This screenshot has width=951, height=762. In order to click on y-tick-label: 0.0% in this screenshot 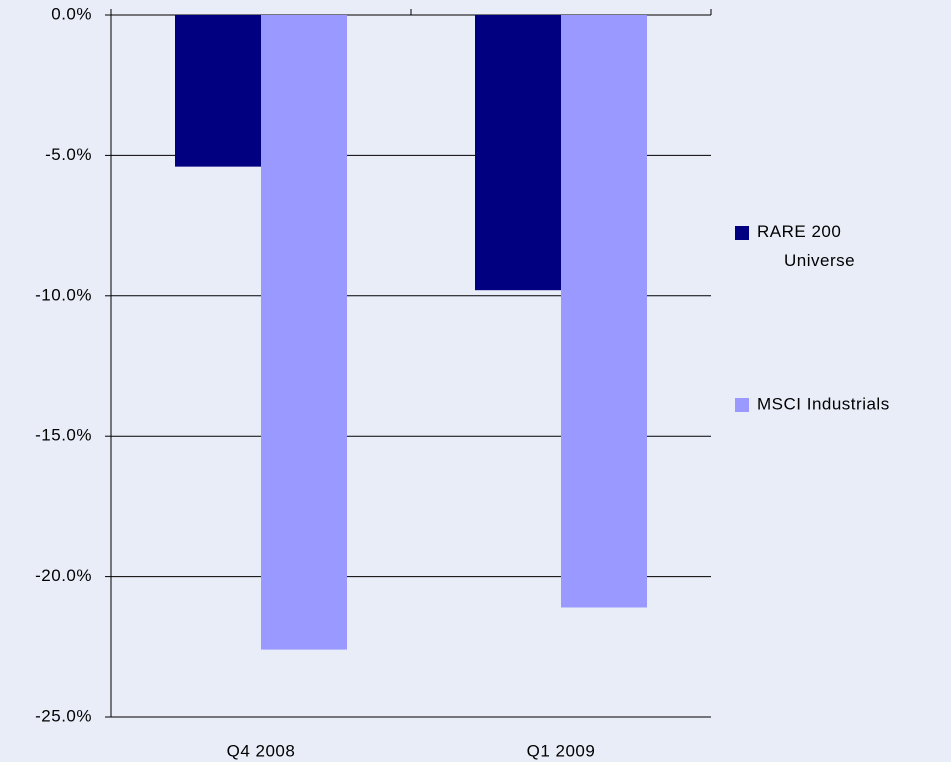, I will do `click(71, 13)`.